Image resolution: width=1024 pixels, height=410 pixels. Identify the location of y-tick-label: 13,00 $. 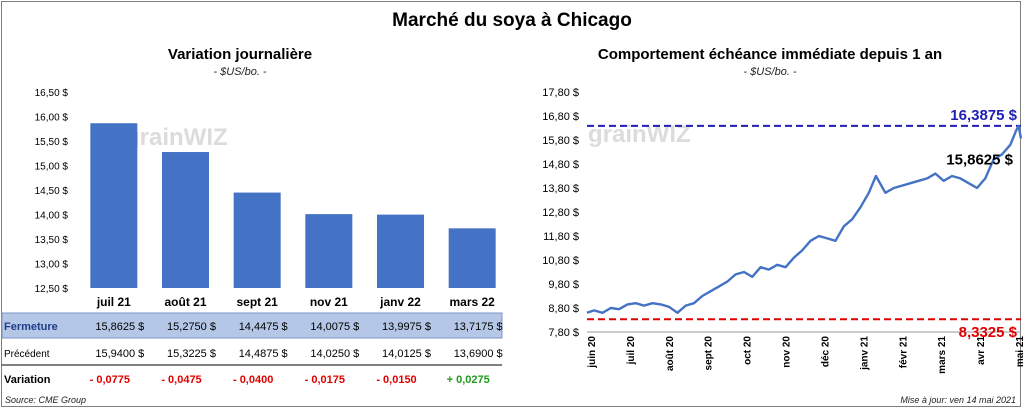
(52, 265).